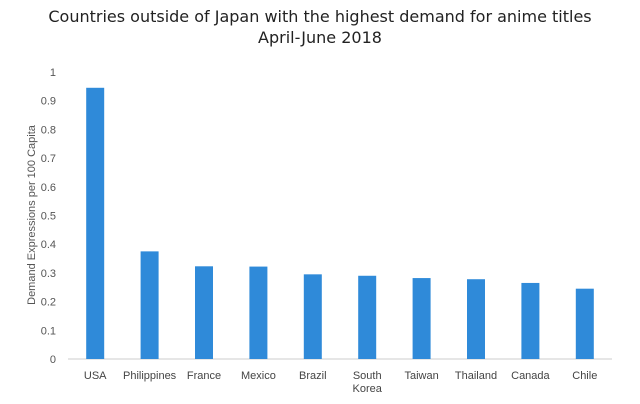 Image resolution: width=640 pixels, height=404 pixels. What do you see at coordinates (150, 376) in the screenshot?
I see `x-tick-label: Philippines` at bounding box center [150, 376].